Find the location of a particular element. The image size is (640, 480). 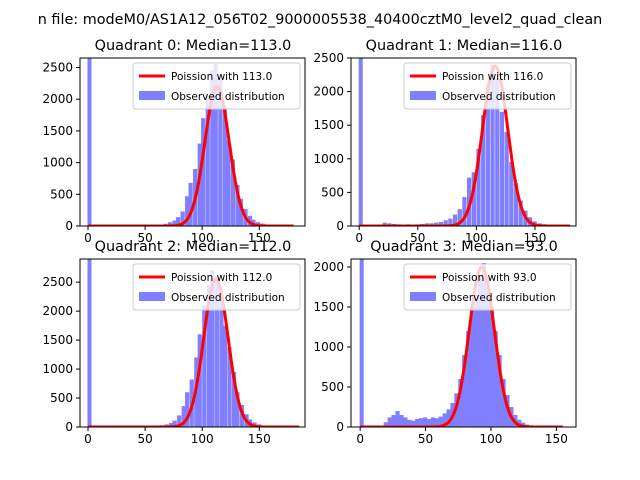

panel-title: Quadrant 0: Median=113.0 is located at coordinates (193, 46).